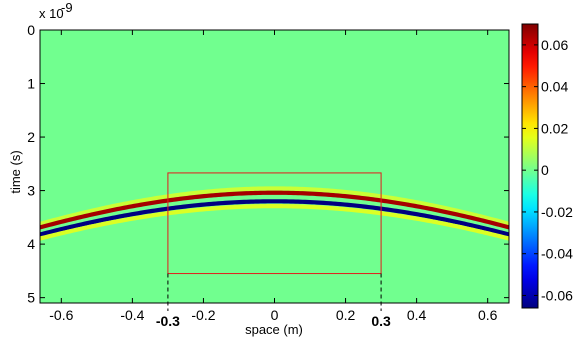  What do you see at coordinates (274, 329) in the screenshot?
I see `x-axis-label: space (m)` at bounding box center [274, 329].